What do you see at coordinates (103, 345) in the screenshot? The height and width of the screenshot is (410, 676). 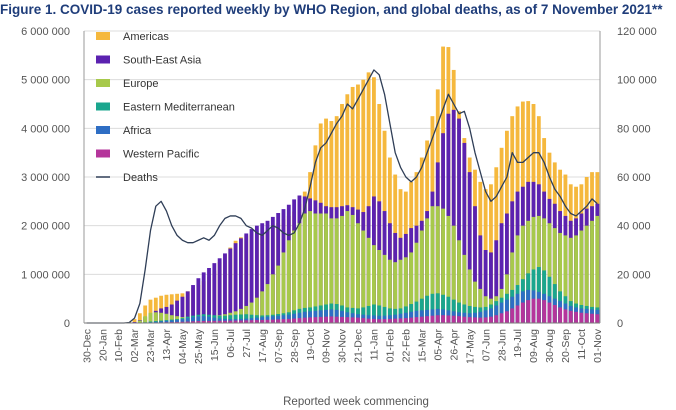 I see `x-tick-label: 20-Jan` at bounding box center [103, 345].